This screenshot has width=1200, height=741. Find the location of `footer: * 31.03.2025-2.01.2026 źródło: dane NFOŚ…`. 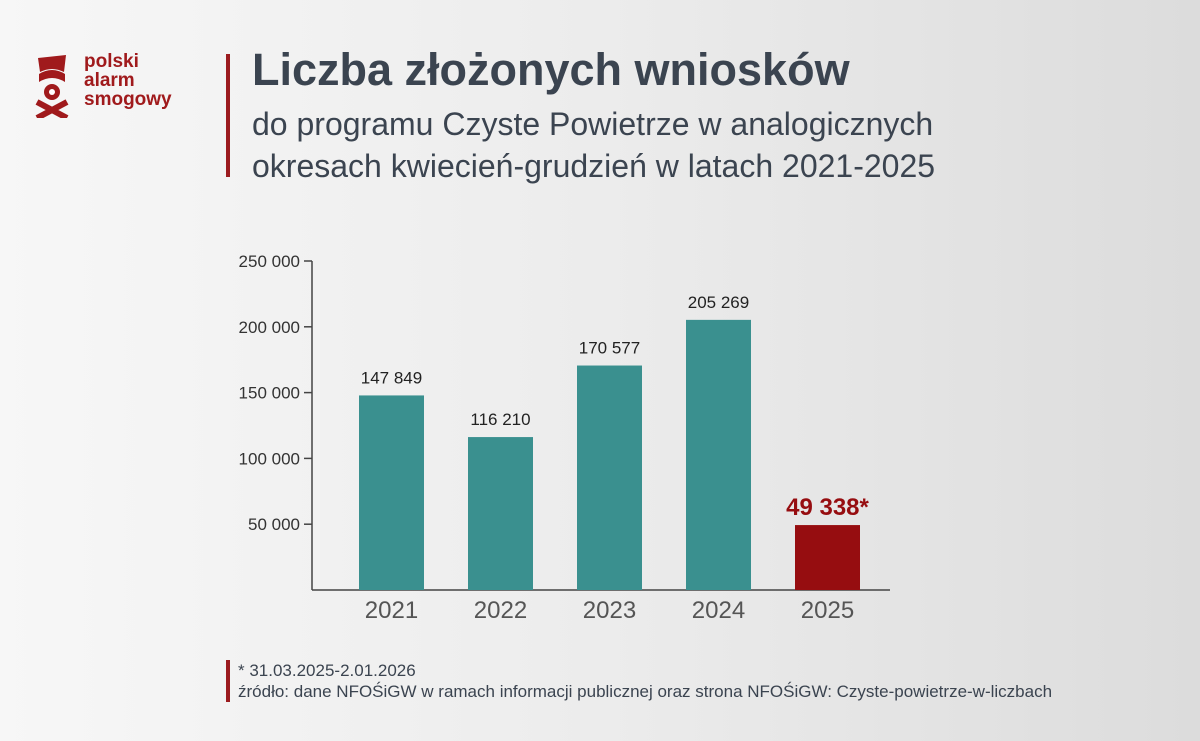

footer: * 31.03.2025-2.01.2026 źródło: dane NFOŚ… is located at coordinates (639, 681).